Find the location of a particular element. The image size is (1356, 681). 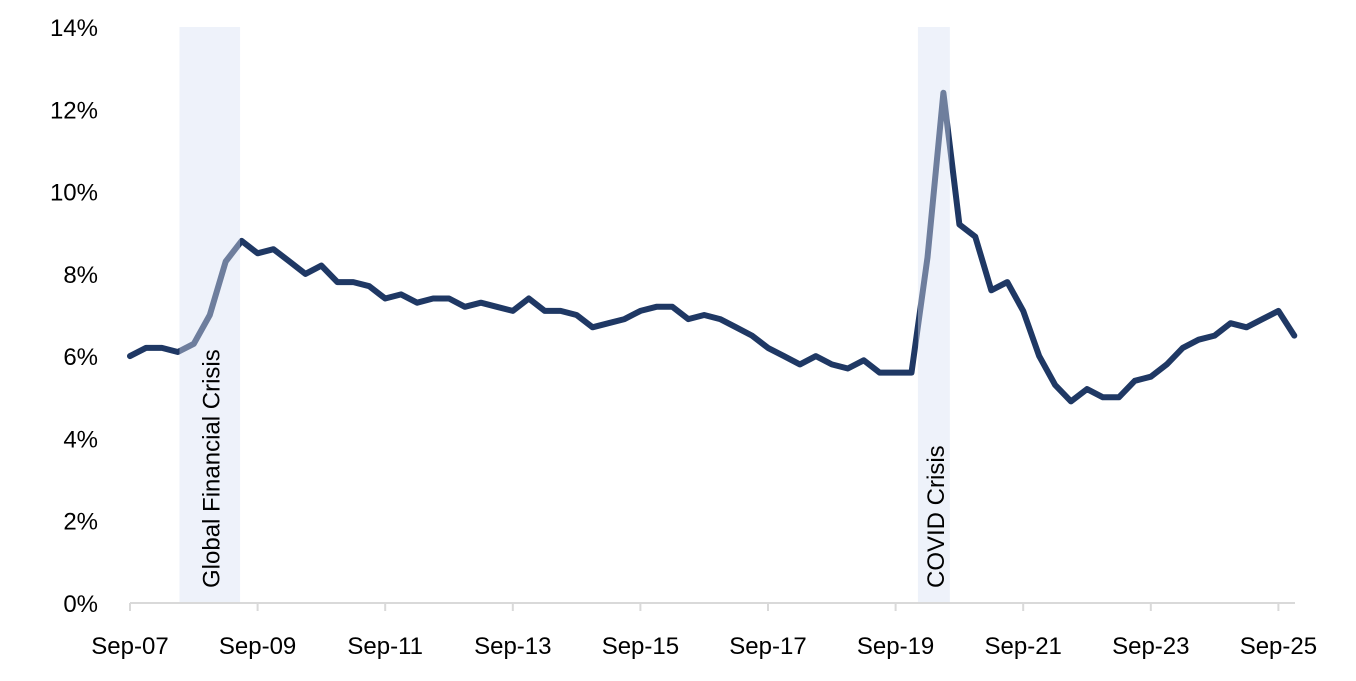

x-tick-label: Sep-07 is located at coordinates (129, 646).